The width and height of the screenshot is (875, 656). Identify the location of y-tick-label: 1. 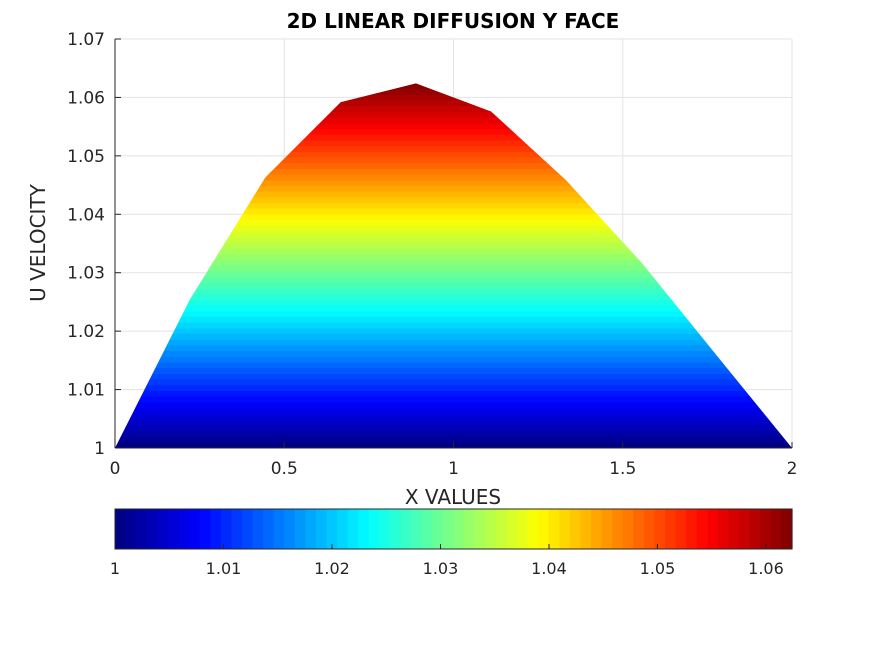
(99, 449).